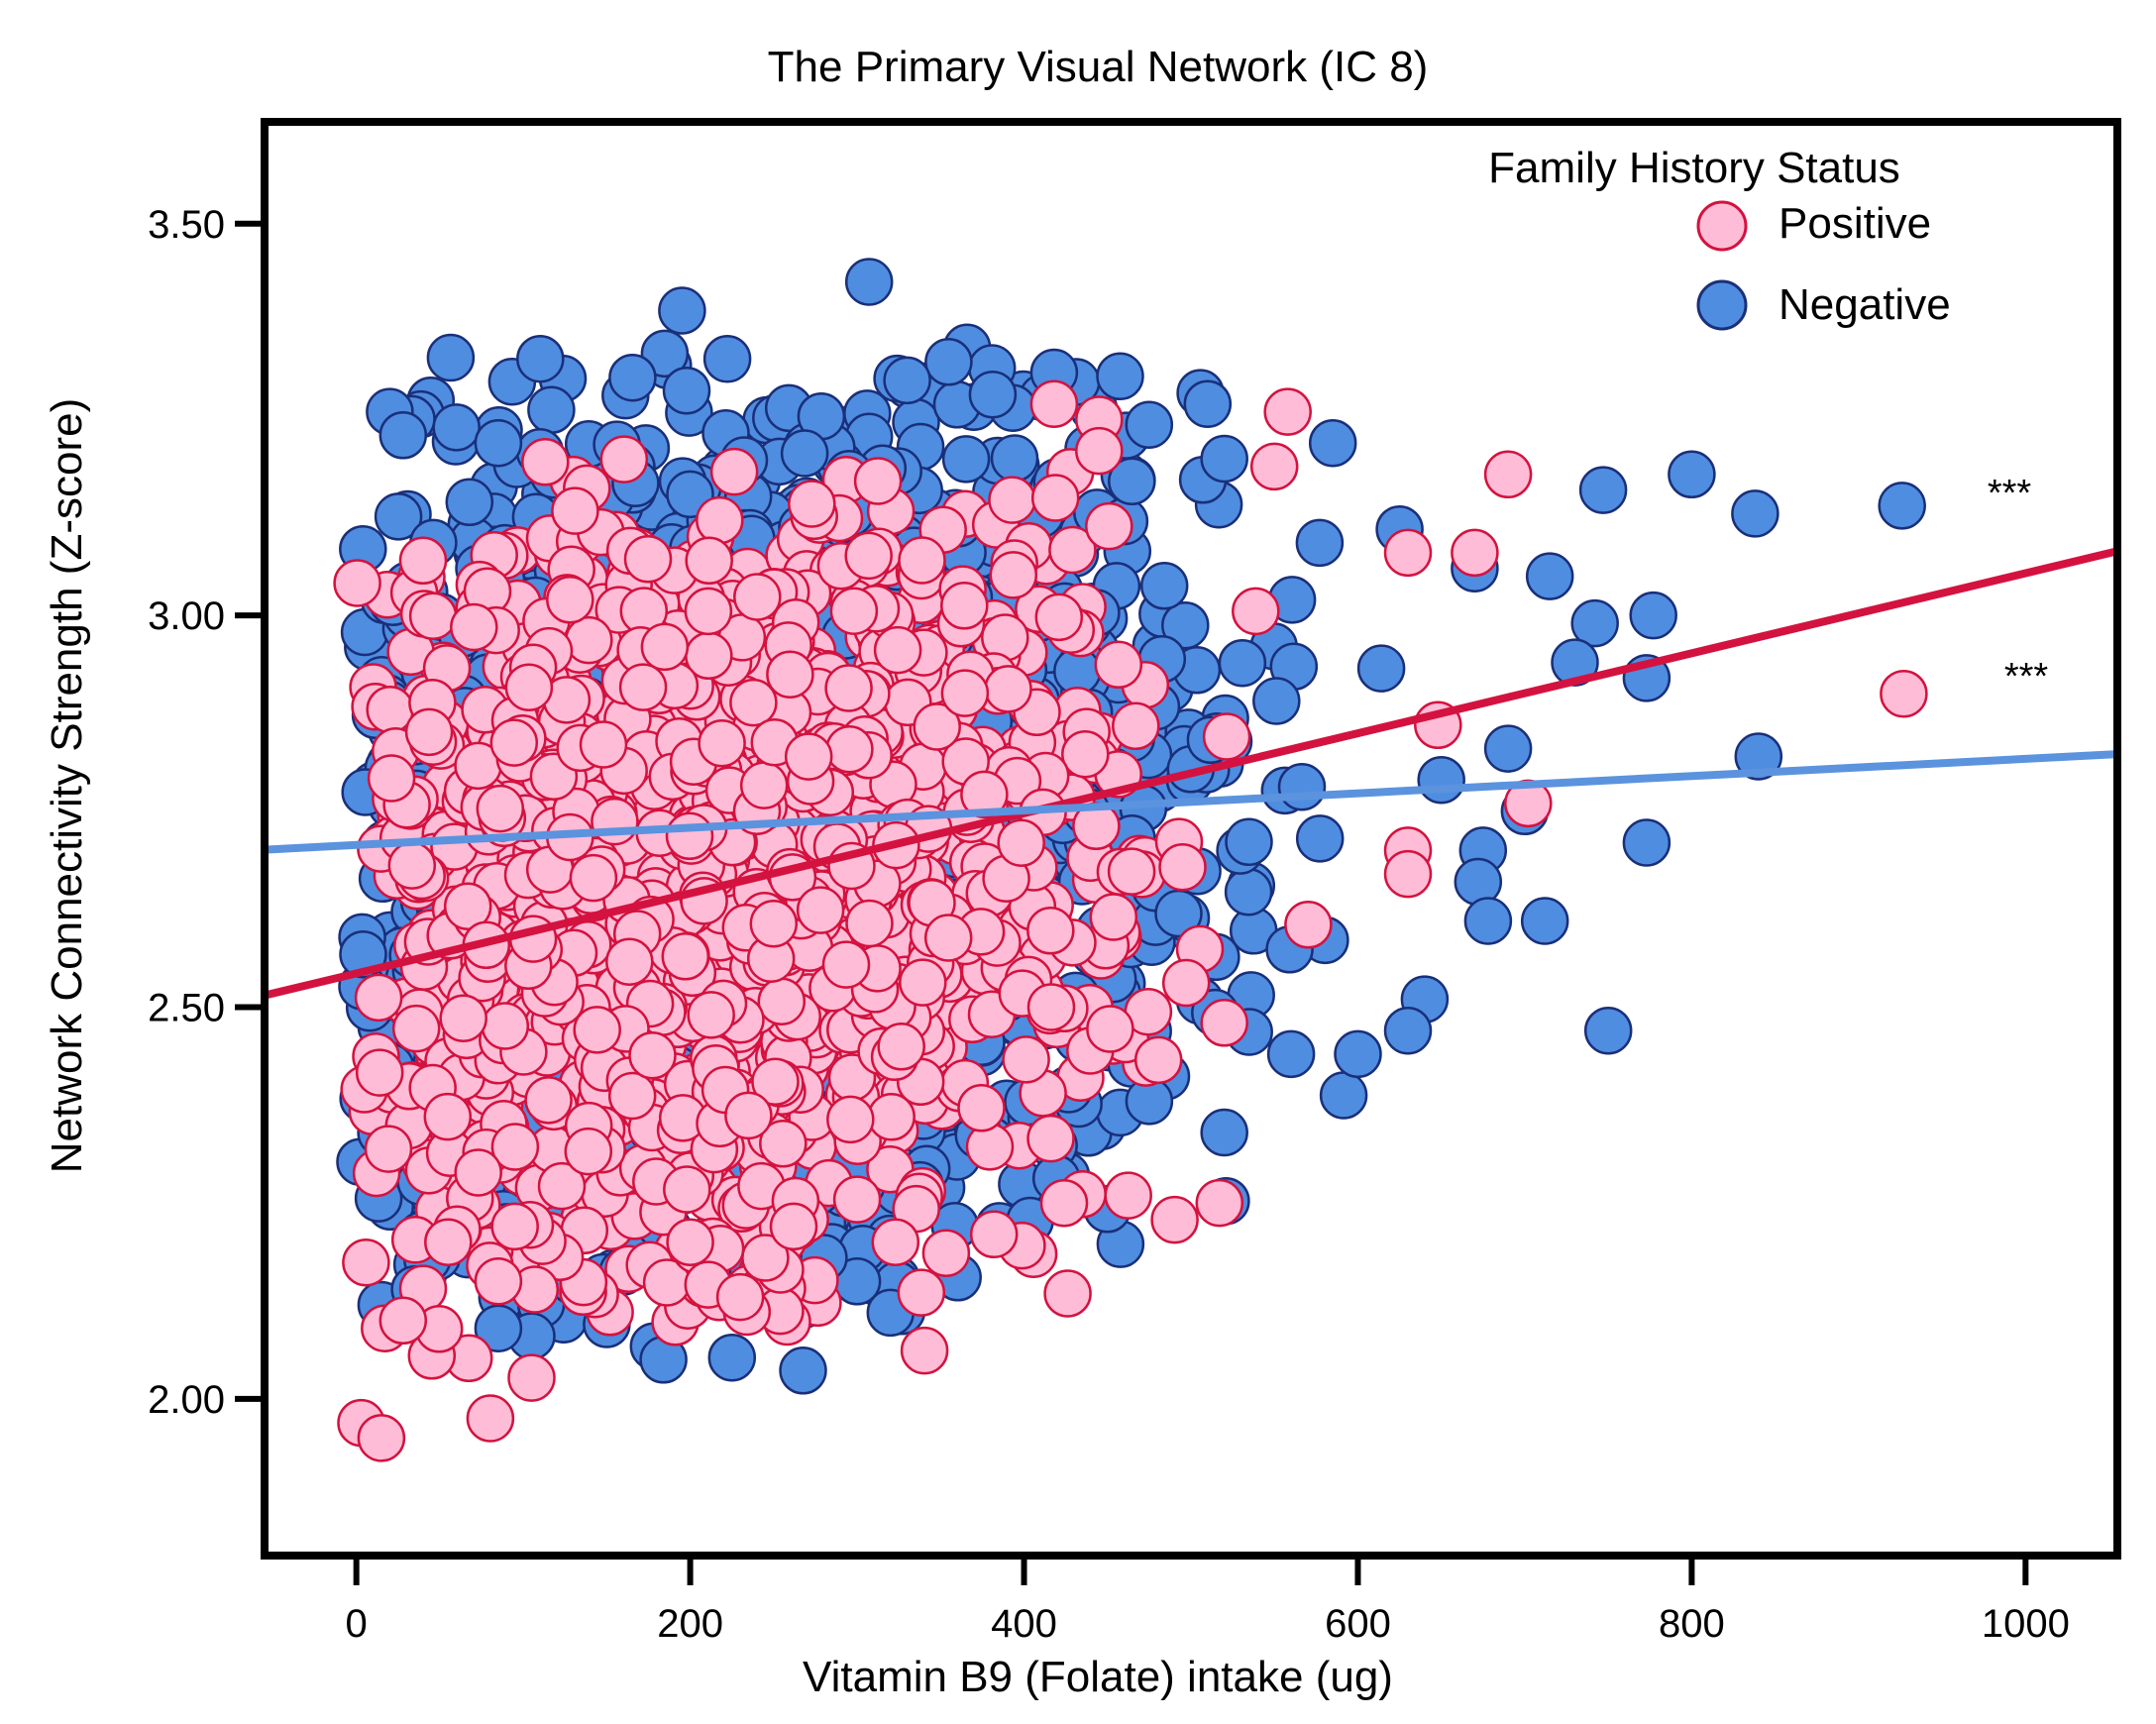 Image resolution: width=2156 pixels, height=1724 pixels. What do you see at coordinates (67, 785) in the screenshot?
I see `y-axis-label: Network Connectivity Strength (Z-score)` at bounding box center [67, 785].